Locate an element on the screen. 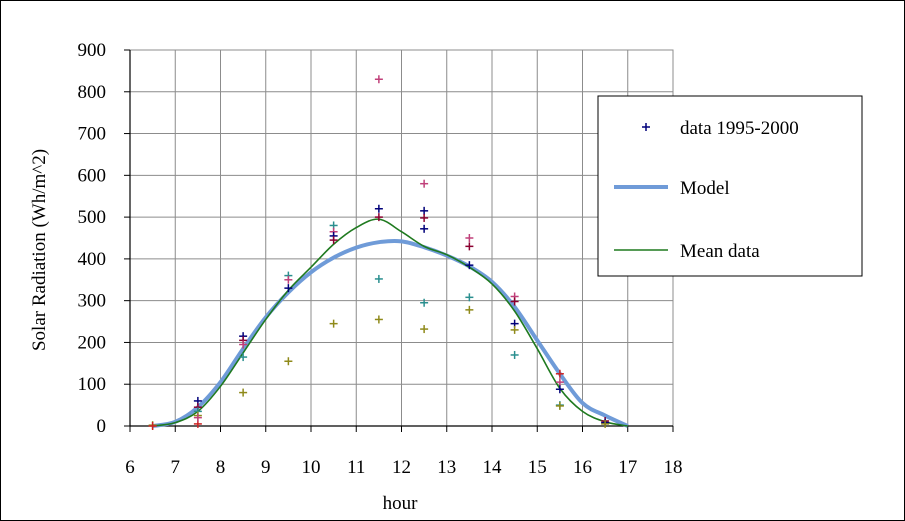 This screenshot has width=905, height=521. legend-item-data: data 1995-2000 is located at coordinates (720, 128).